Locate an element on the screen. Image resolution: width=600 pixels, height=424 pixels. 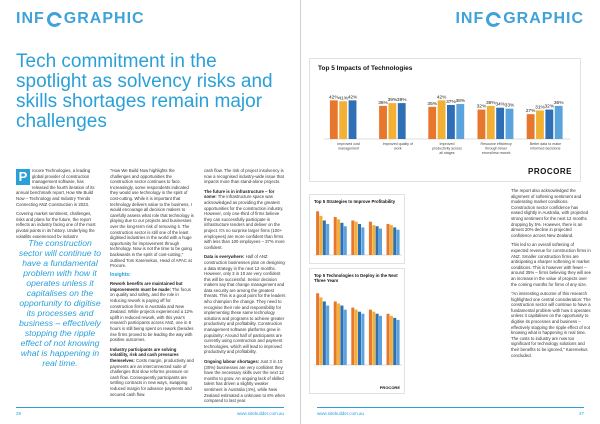
insight-heading: Ongoing labour shortages: is located at coordinates (232, 361).